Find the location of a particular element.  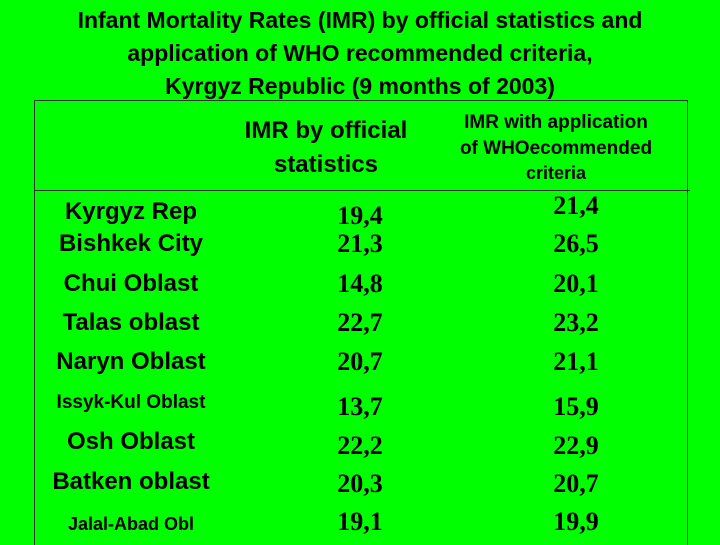

table-row: Batken oblast 20,3 20,7 is located at coordinates (360, 482).